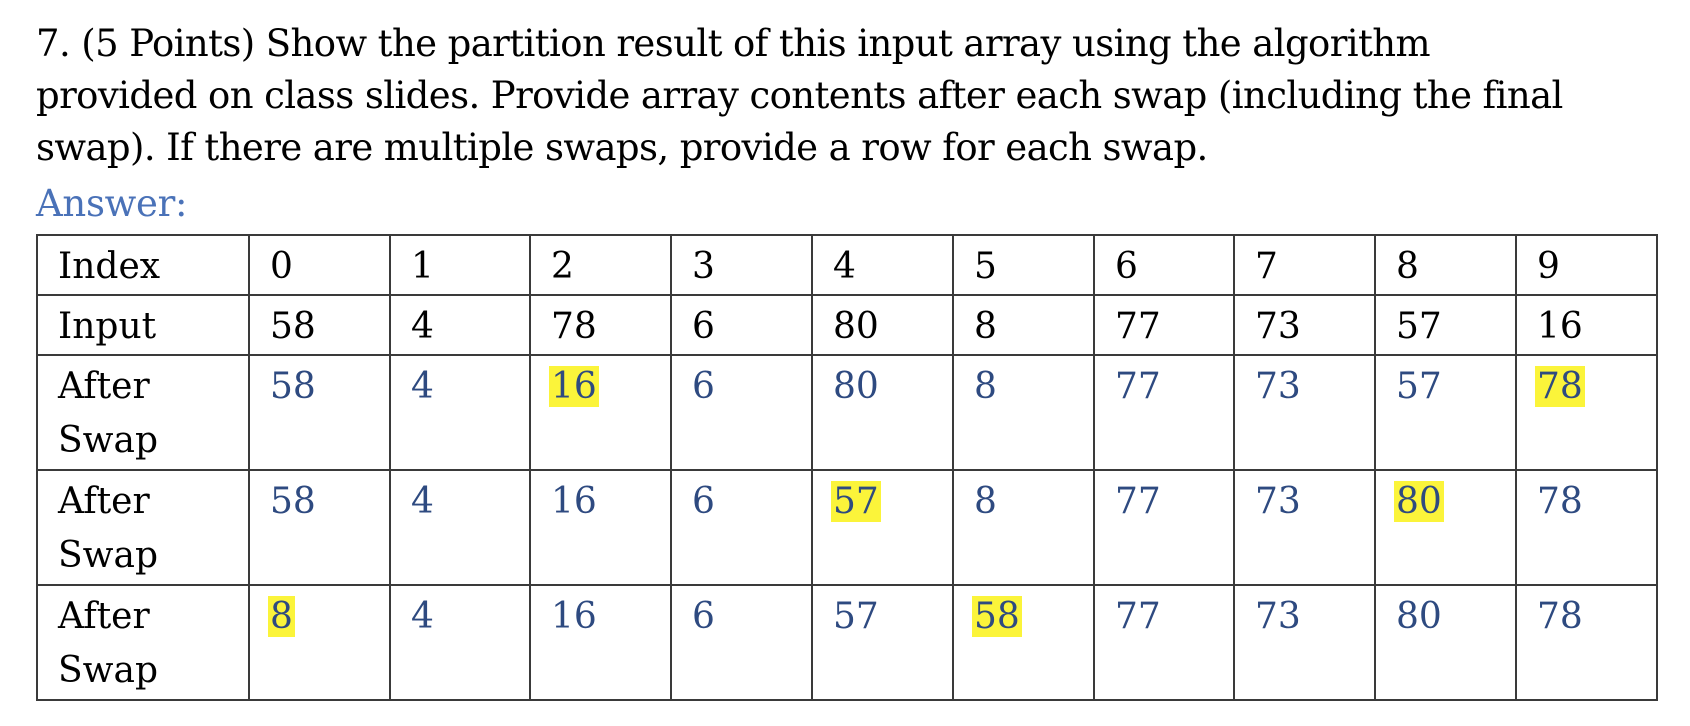  What do you see at coordinates (1266, 266) in the screenshot?
I see `cell-value: 7` at bounding box center [1266, 266].